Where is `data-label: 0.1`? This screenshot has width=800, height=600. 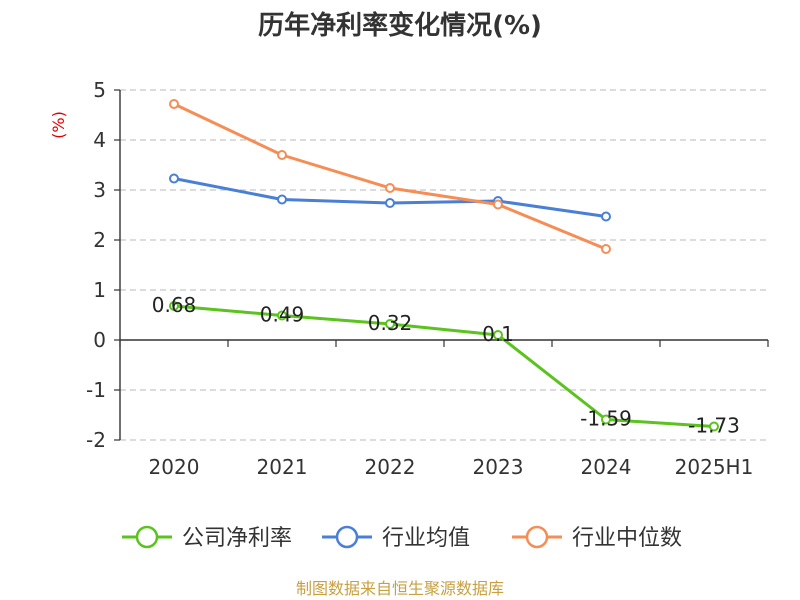
data-label: 0.1 is located at coordinates (498, 334).